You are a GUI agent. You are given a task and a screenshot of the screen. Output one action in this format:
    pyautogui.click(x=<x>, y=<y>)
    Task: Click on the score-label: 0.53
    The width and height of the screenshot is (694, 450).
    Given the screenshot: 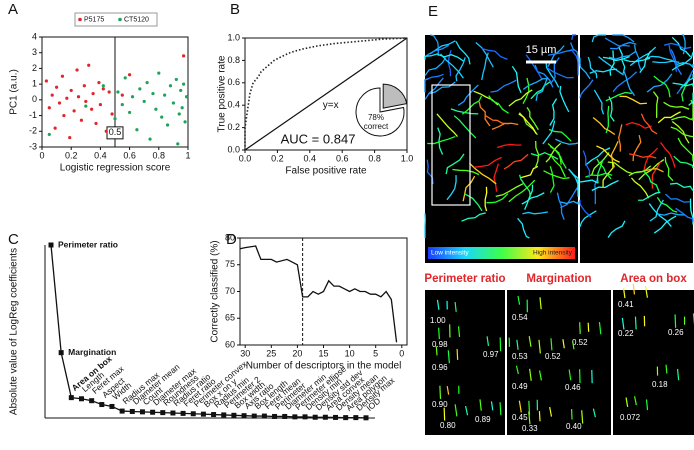 What is the action you would take?
    pyautogui.click(x=520, y=356)
    